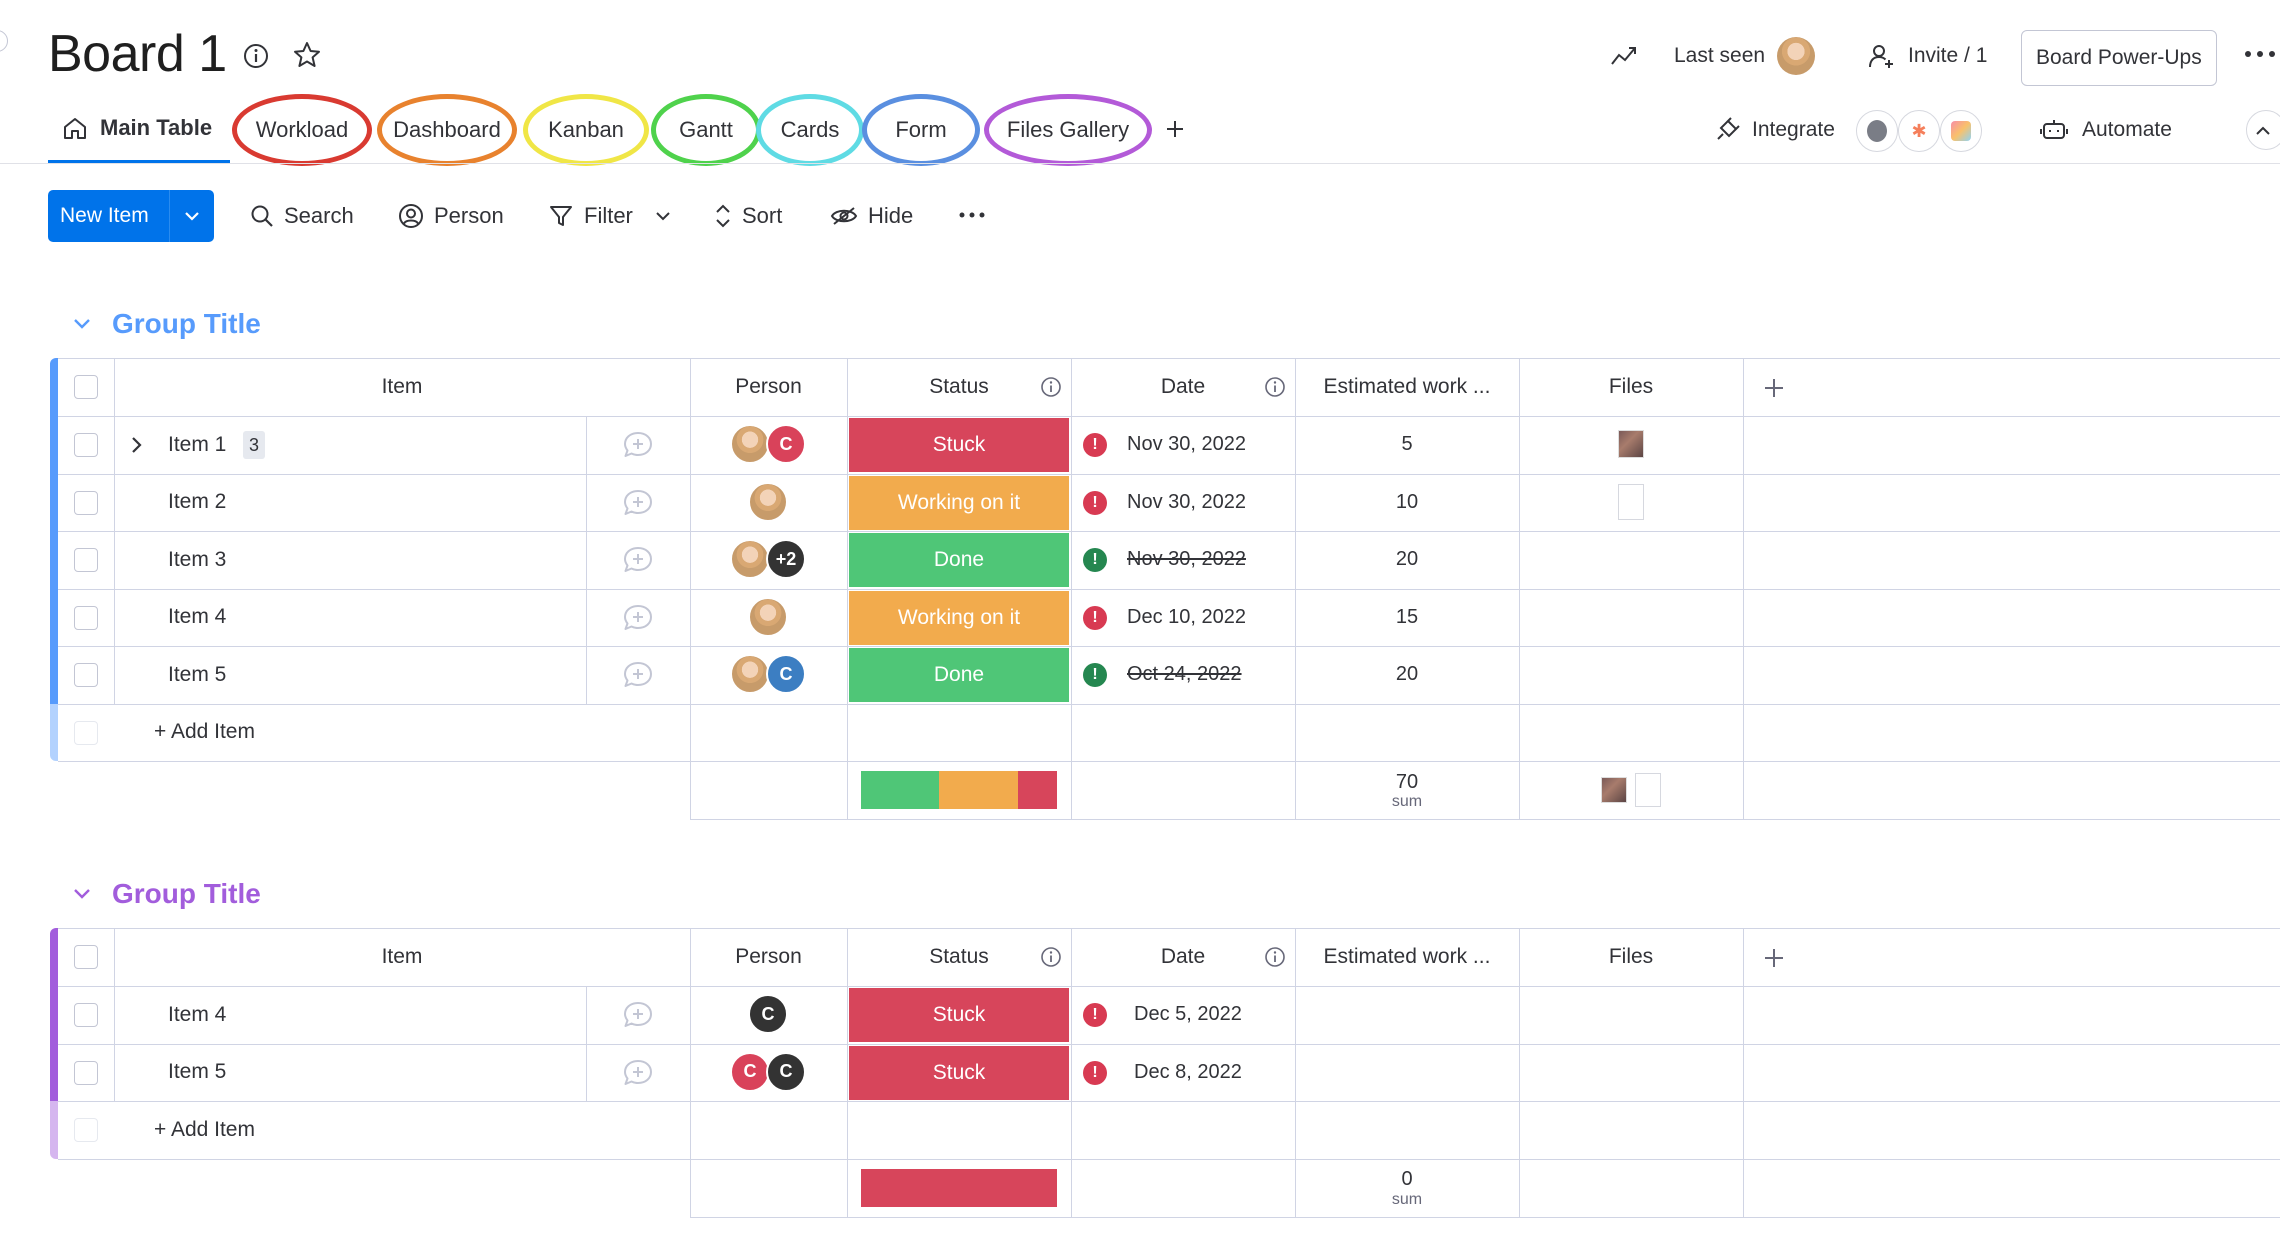 This screenshot has height=1244, width=2280. What do you see at coordinates (1624, 56) in the screenshot?
I see `activity-icon` at bounding box center [1624, 56].